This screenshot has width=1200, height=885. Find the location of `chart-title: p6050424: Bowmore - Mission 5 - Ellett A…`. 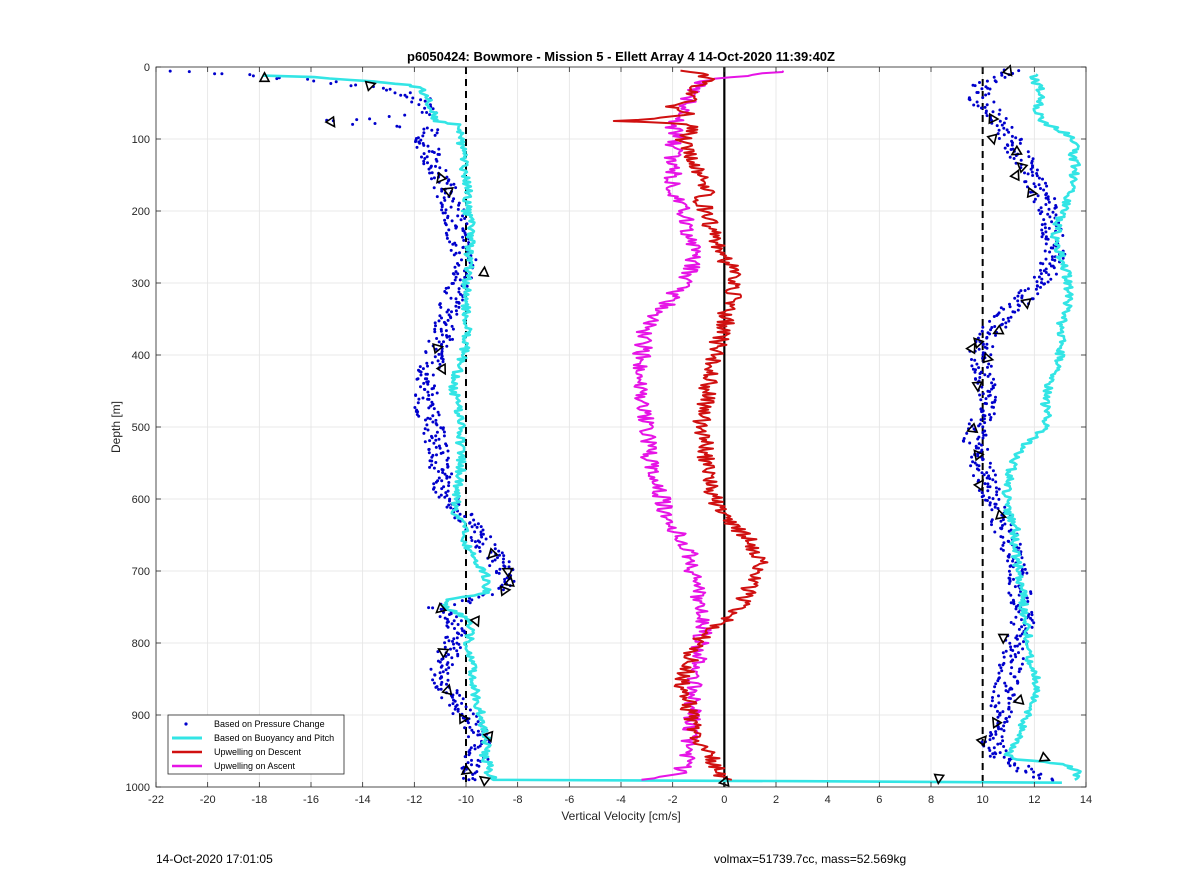

chart-title: p6050424: Bowmore - Mission 5 - Ellett A… is located at coordinates (621, 56).